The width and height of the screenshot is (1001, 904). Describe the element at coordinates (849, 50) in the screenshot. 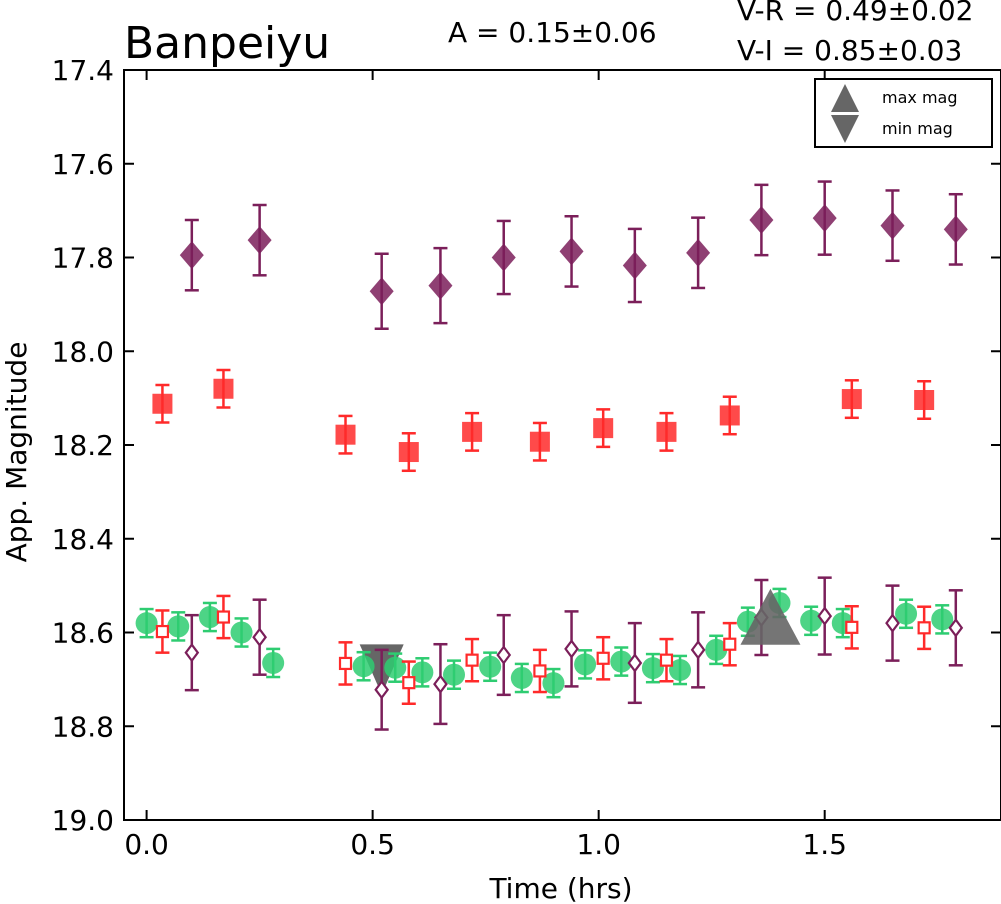

I see `color-index-vi: V-I = 0.85±0.03` at that location.